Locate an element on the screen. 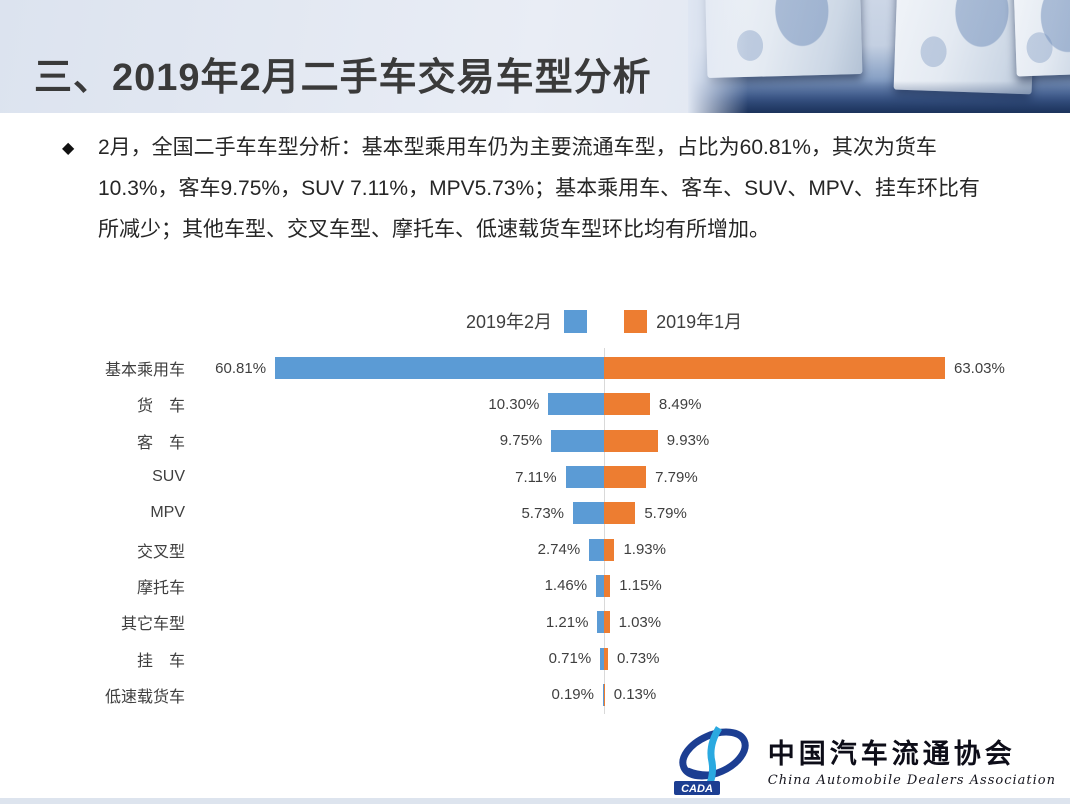 The height and width of the screenshot is (804, 1070). chart-row: 其它车型 1.21% 1.03% is located at coordinates (535, 622).